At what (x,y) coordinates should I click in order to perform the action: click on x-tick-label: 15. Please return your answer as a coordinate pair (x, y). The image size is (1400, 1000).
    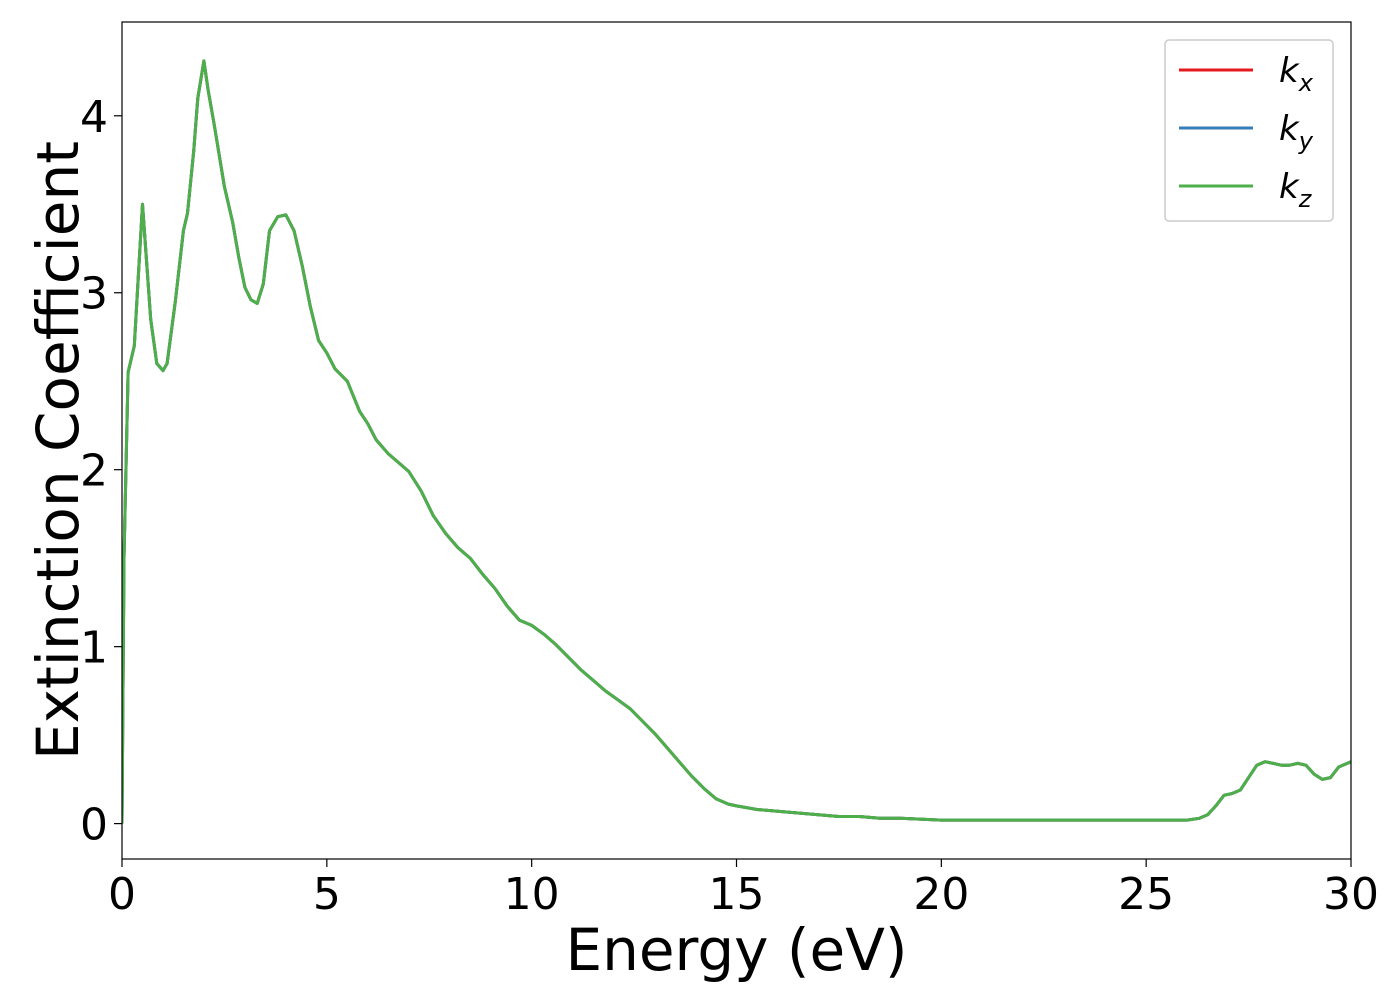
    Looking at the image, I should click on (737, 894).